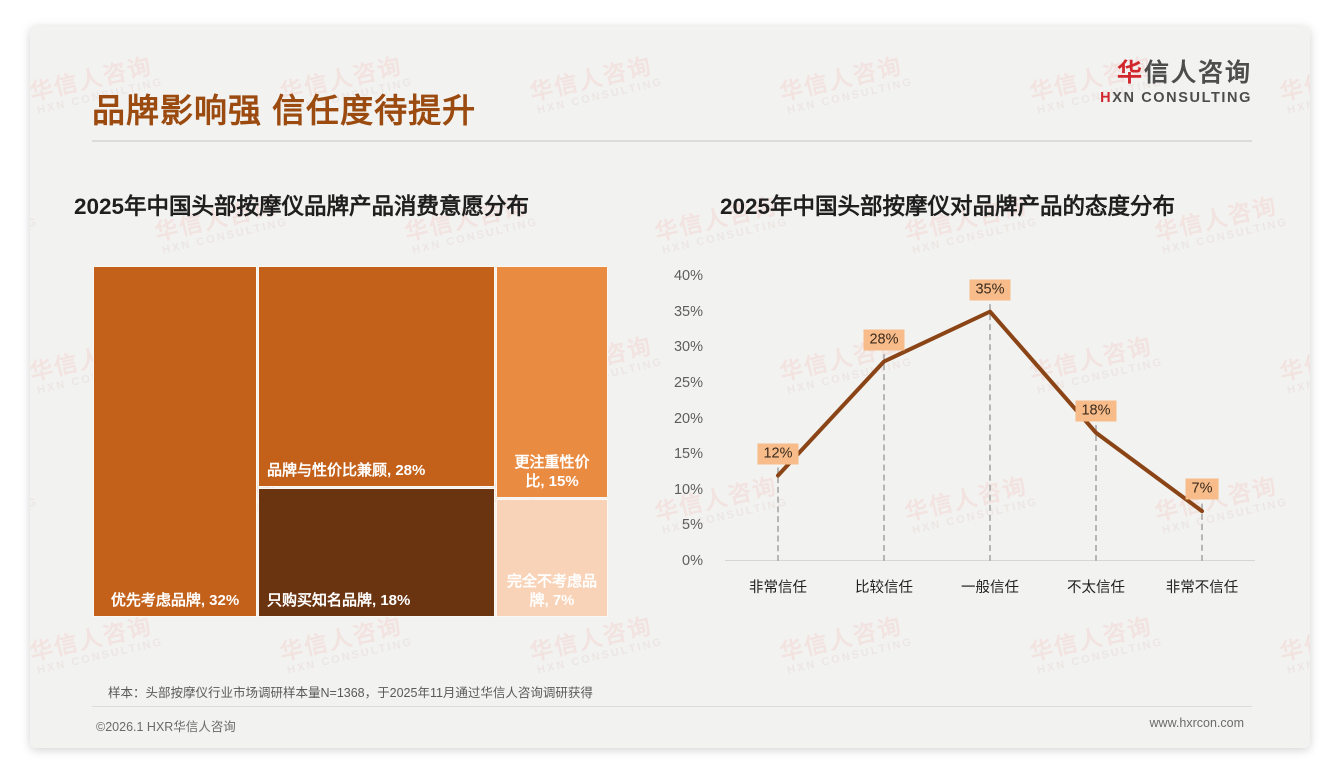 The image size is (1340, 780). Describe the element at coordinates (339, 600) in the screenshot. I see `treemap-cell-label: 只购买知名品牌, 18%` at that location.